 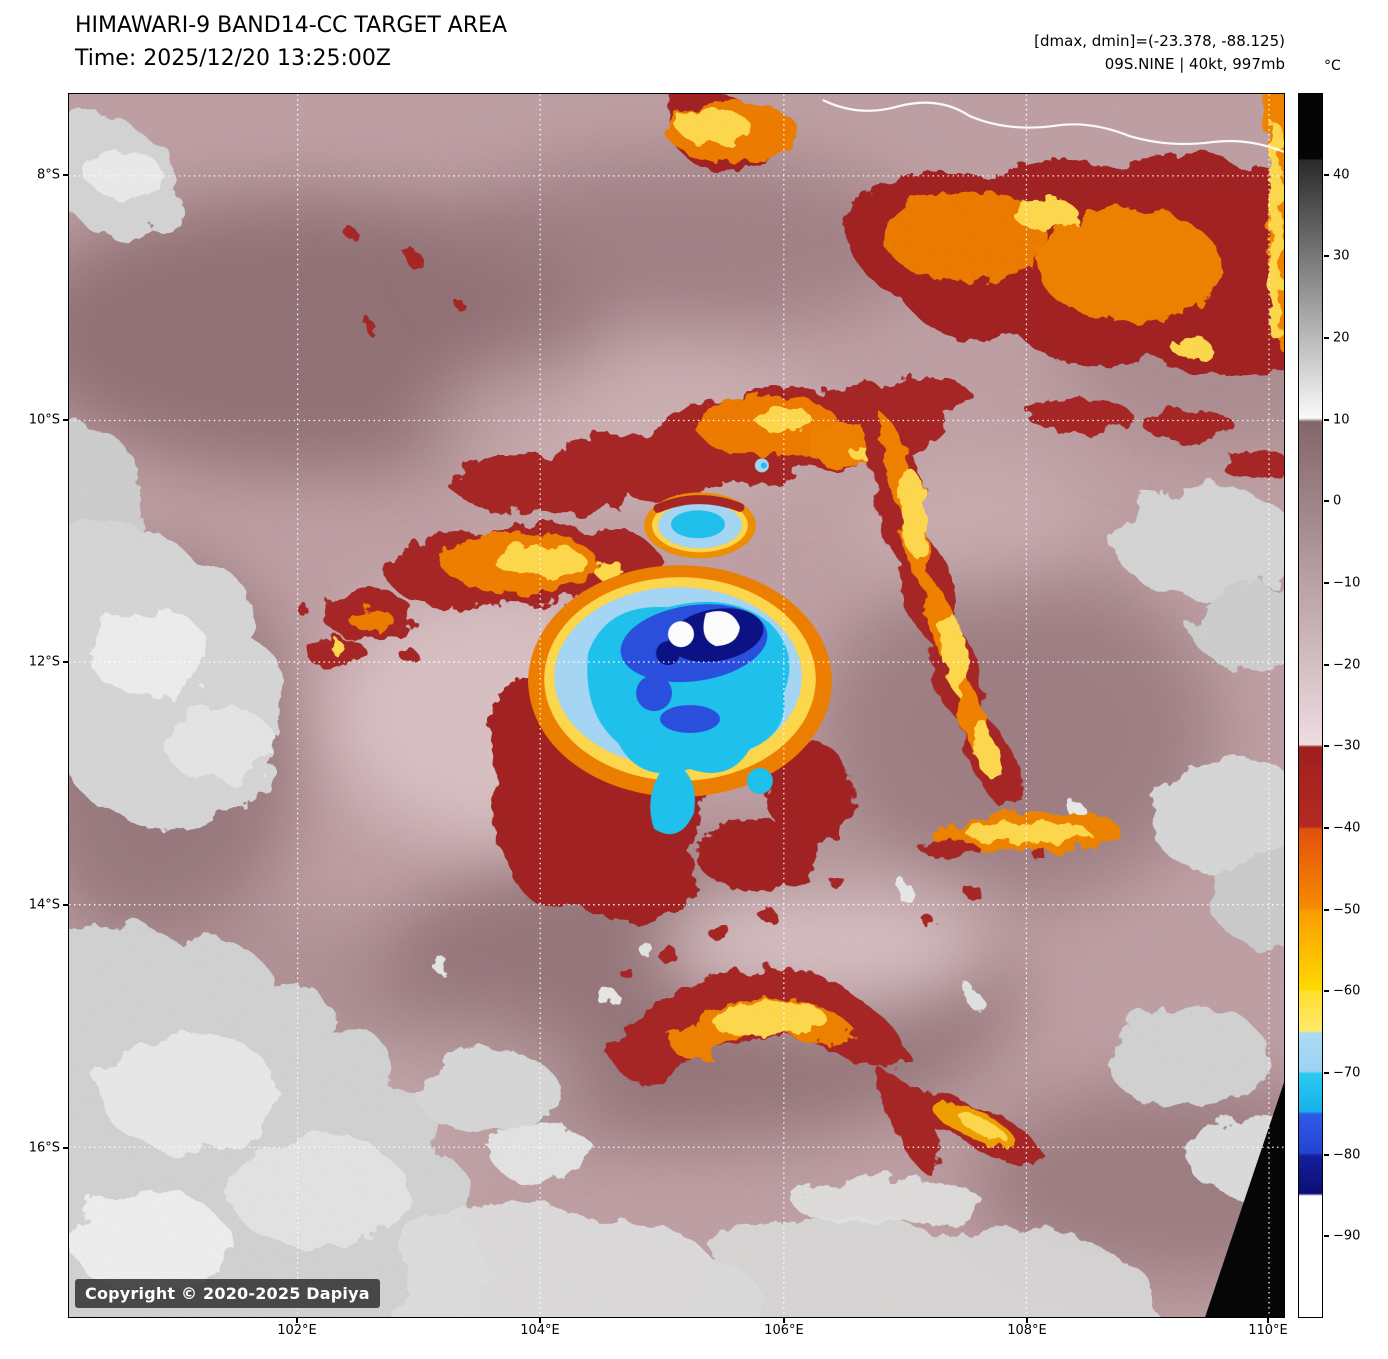 I want to click on lon-tick-label-108e: 108°E, so click(x=1027, y=1330).